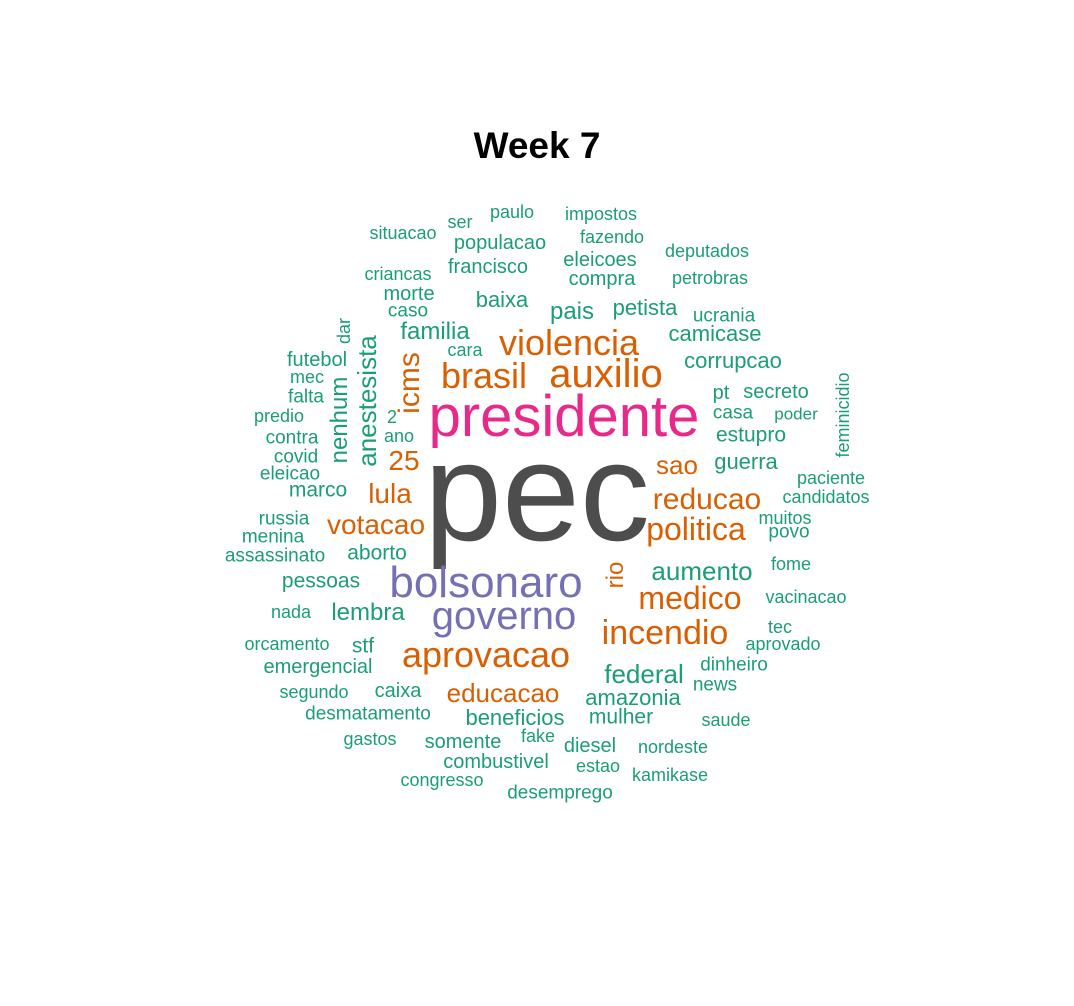 The width and height of the screenshot is (1074, 1006). What do you see at coordinates (601, 214) in the screenshot?
I see `word-impostos: impostos` at bounding box center [601, 214].